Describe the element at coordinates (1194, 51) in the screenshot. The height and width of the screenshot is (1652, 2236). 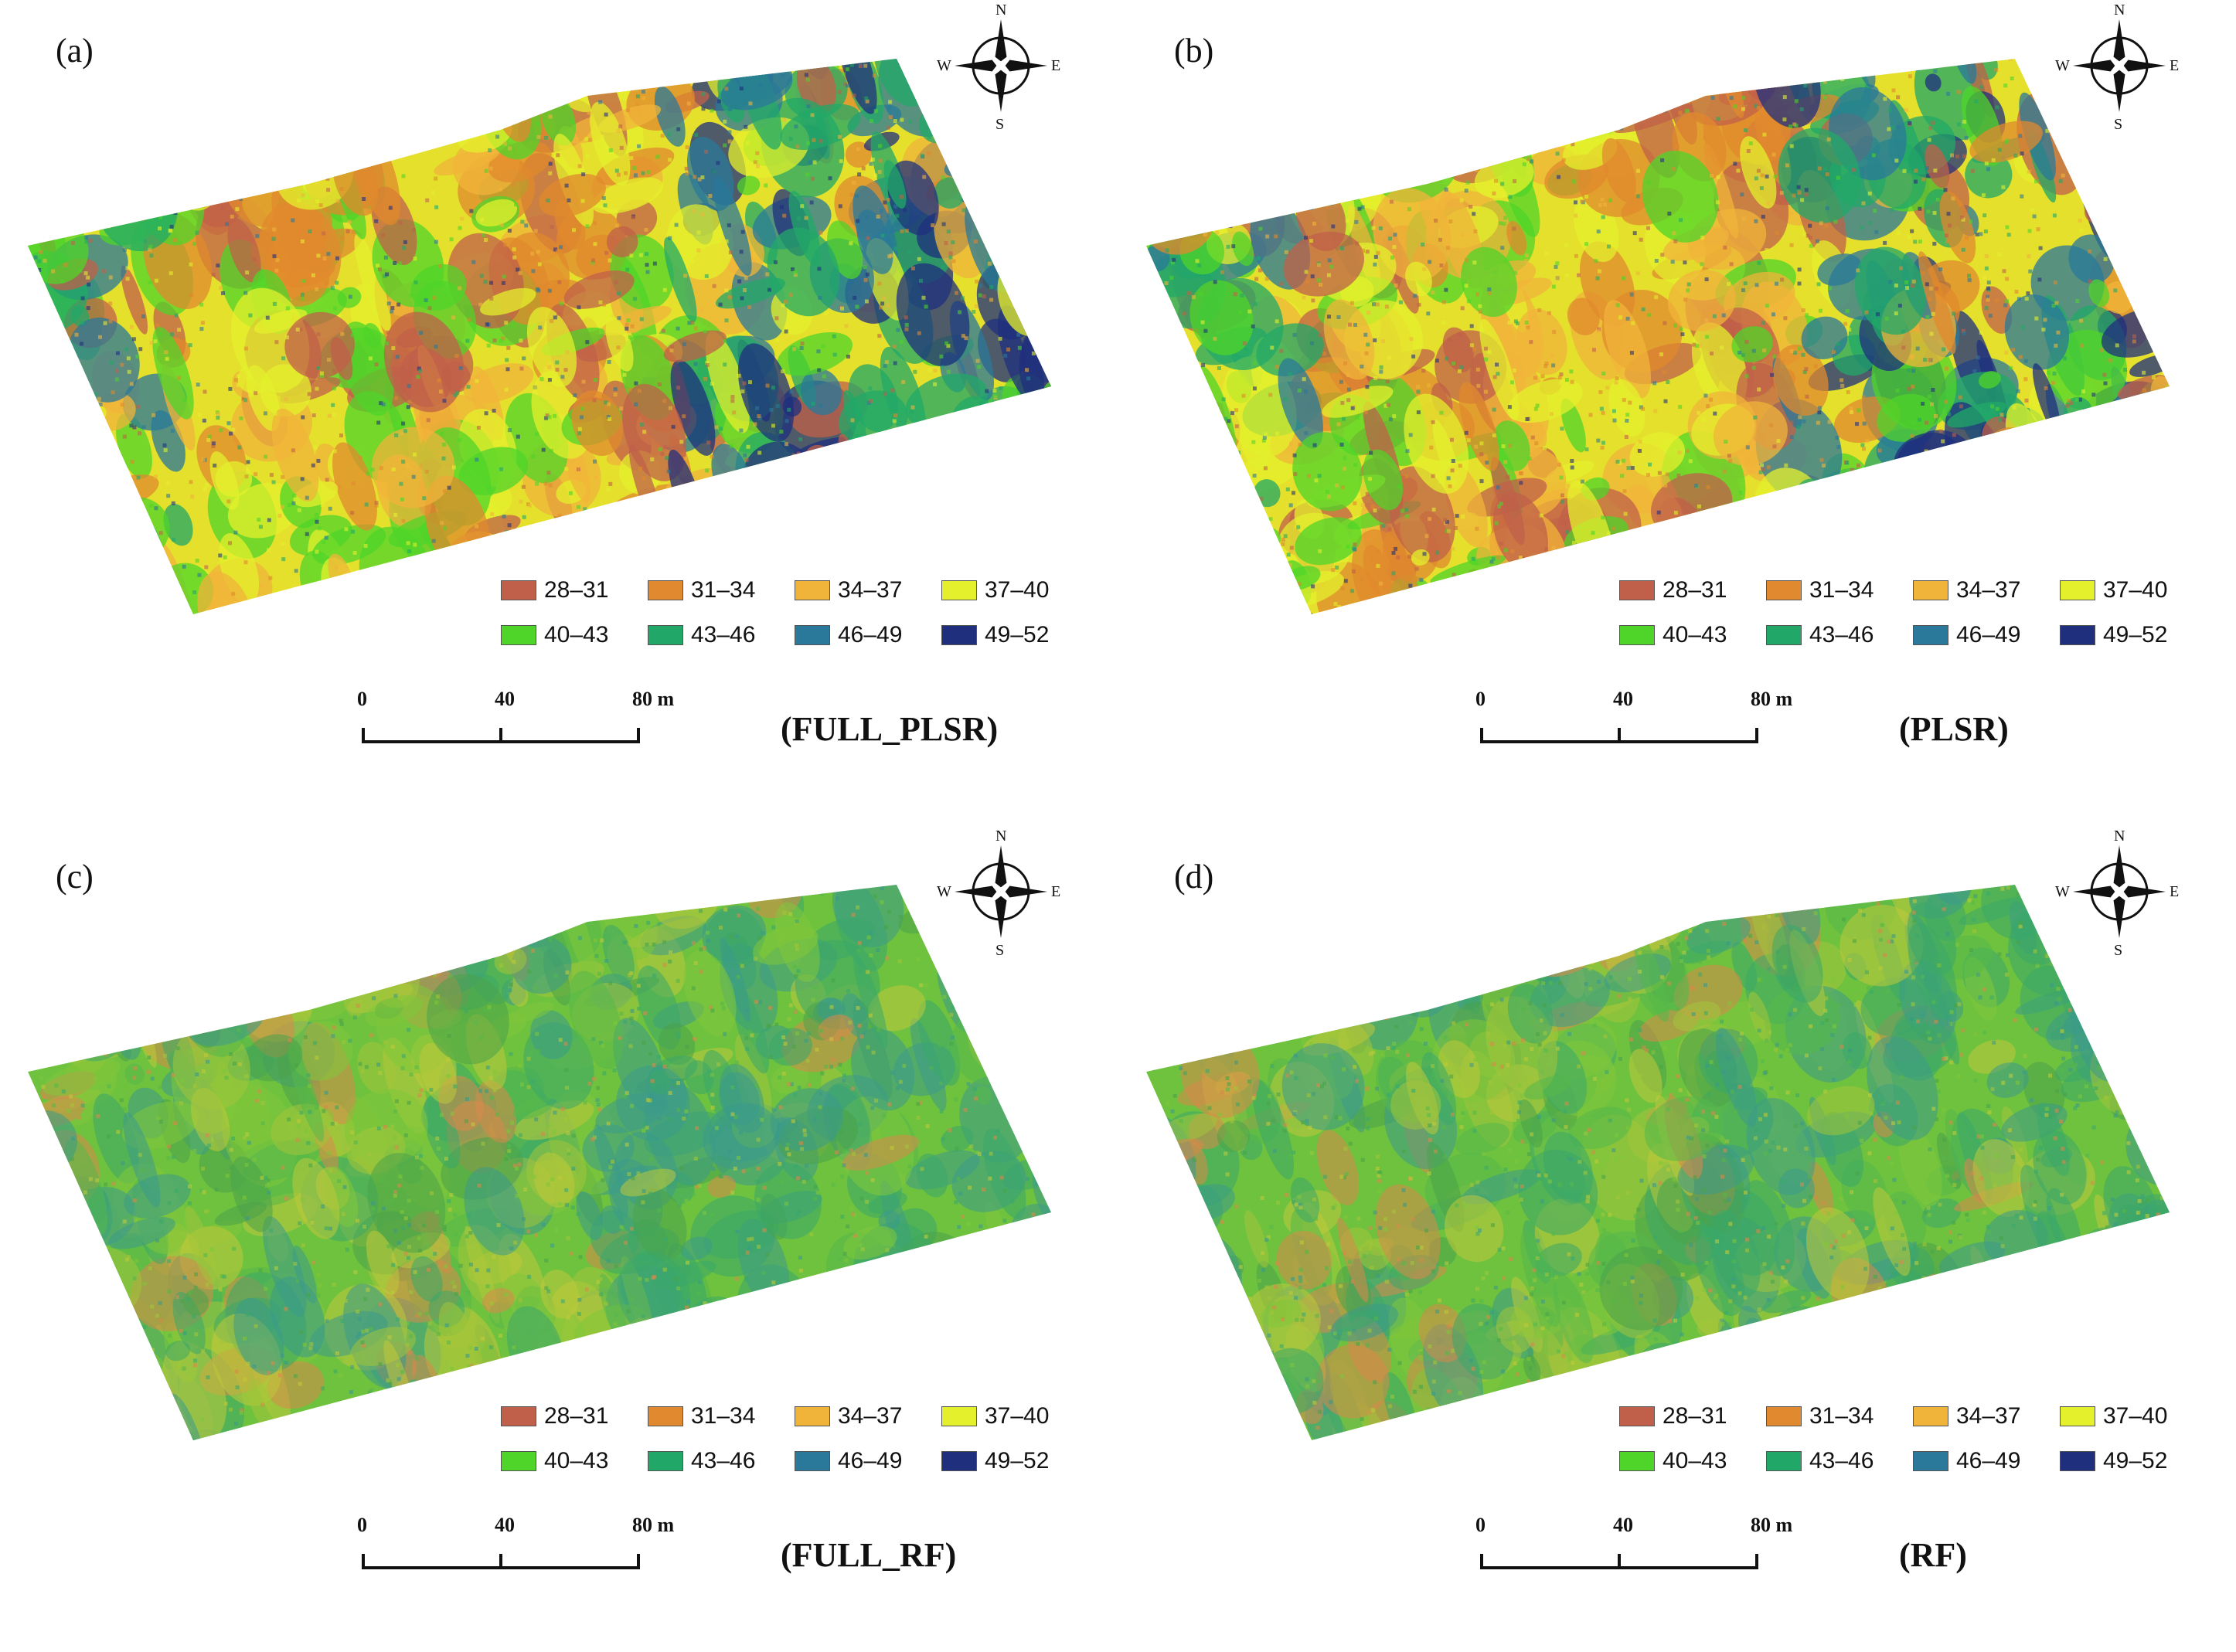
I see `panel-label: (b)` at that location.